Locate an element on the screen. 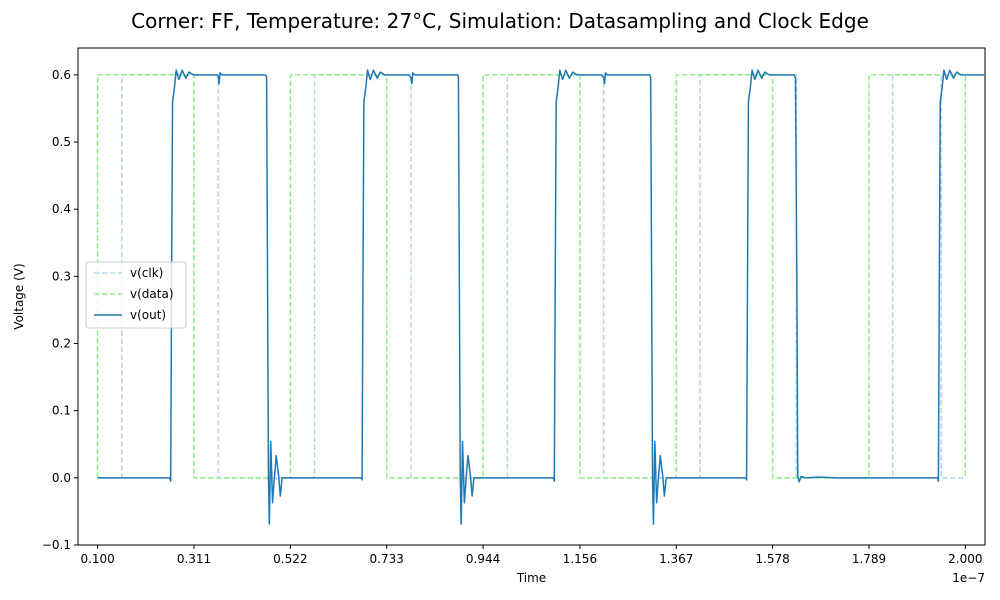 The width and height of the screenshot is (1000, 600). x-tick-label: 1.367 is located at coordinates (676, 559).